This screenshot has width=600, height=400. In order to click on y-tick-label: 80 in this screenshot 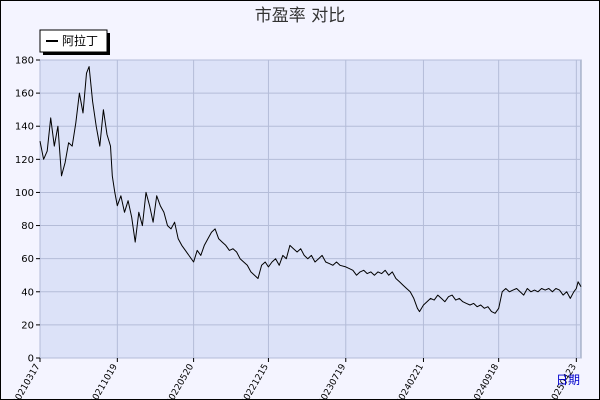, I will do `click(27, 226)`.